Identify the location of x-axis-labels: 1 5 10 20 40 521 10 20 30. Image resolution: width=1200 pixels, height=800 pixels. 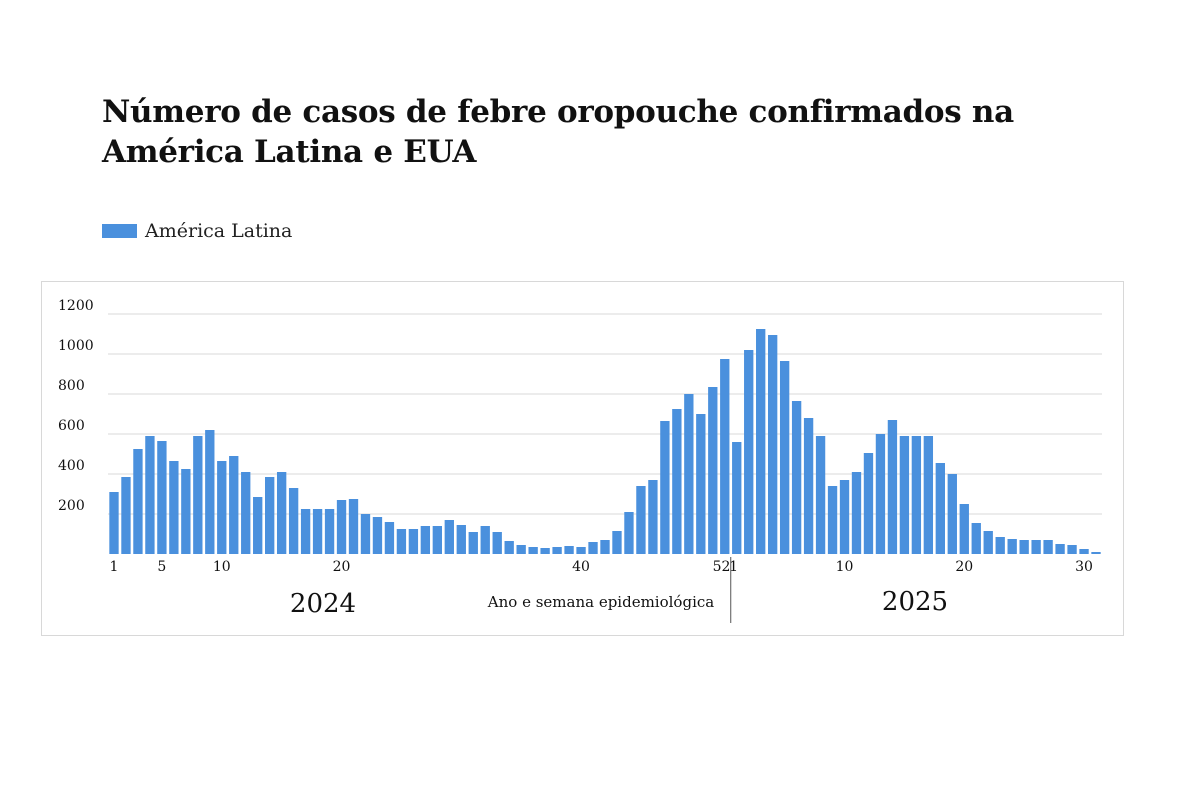
(601, 567).